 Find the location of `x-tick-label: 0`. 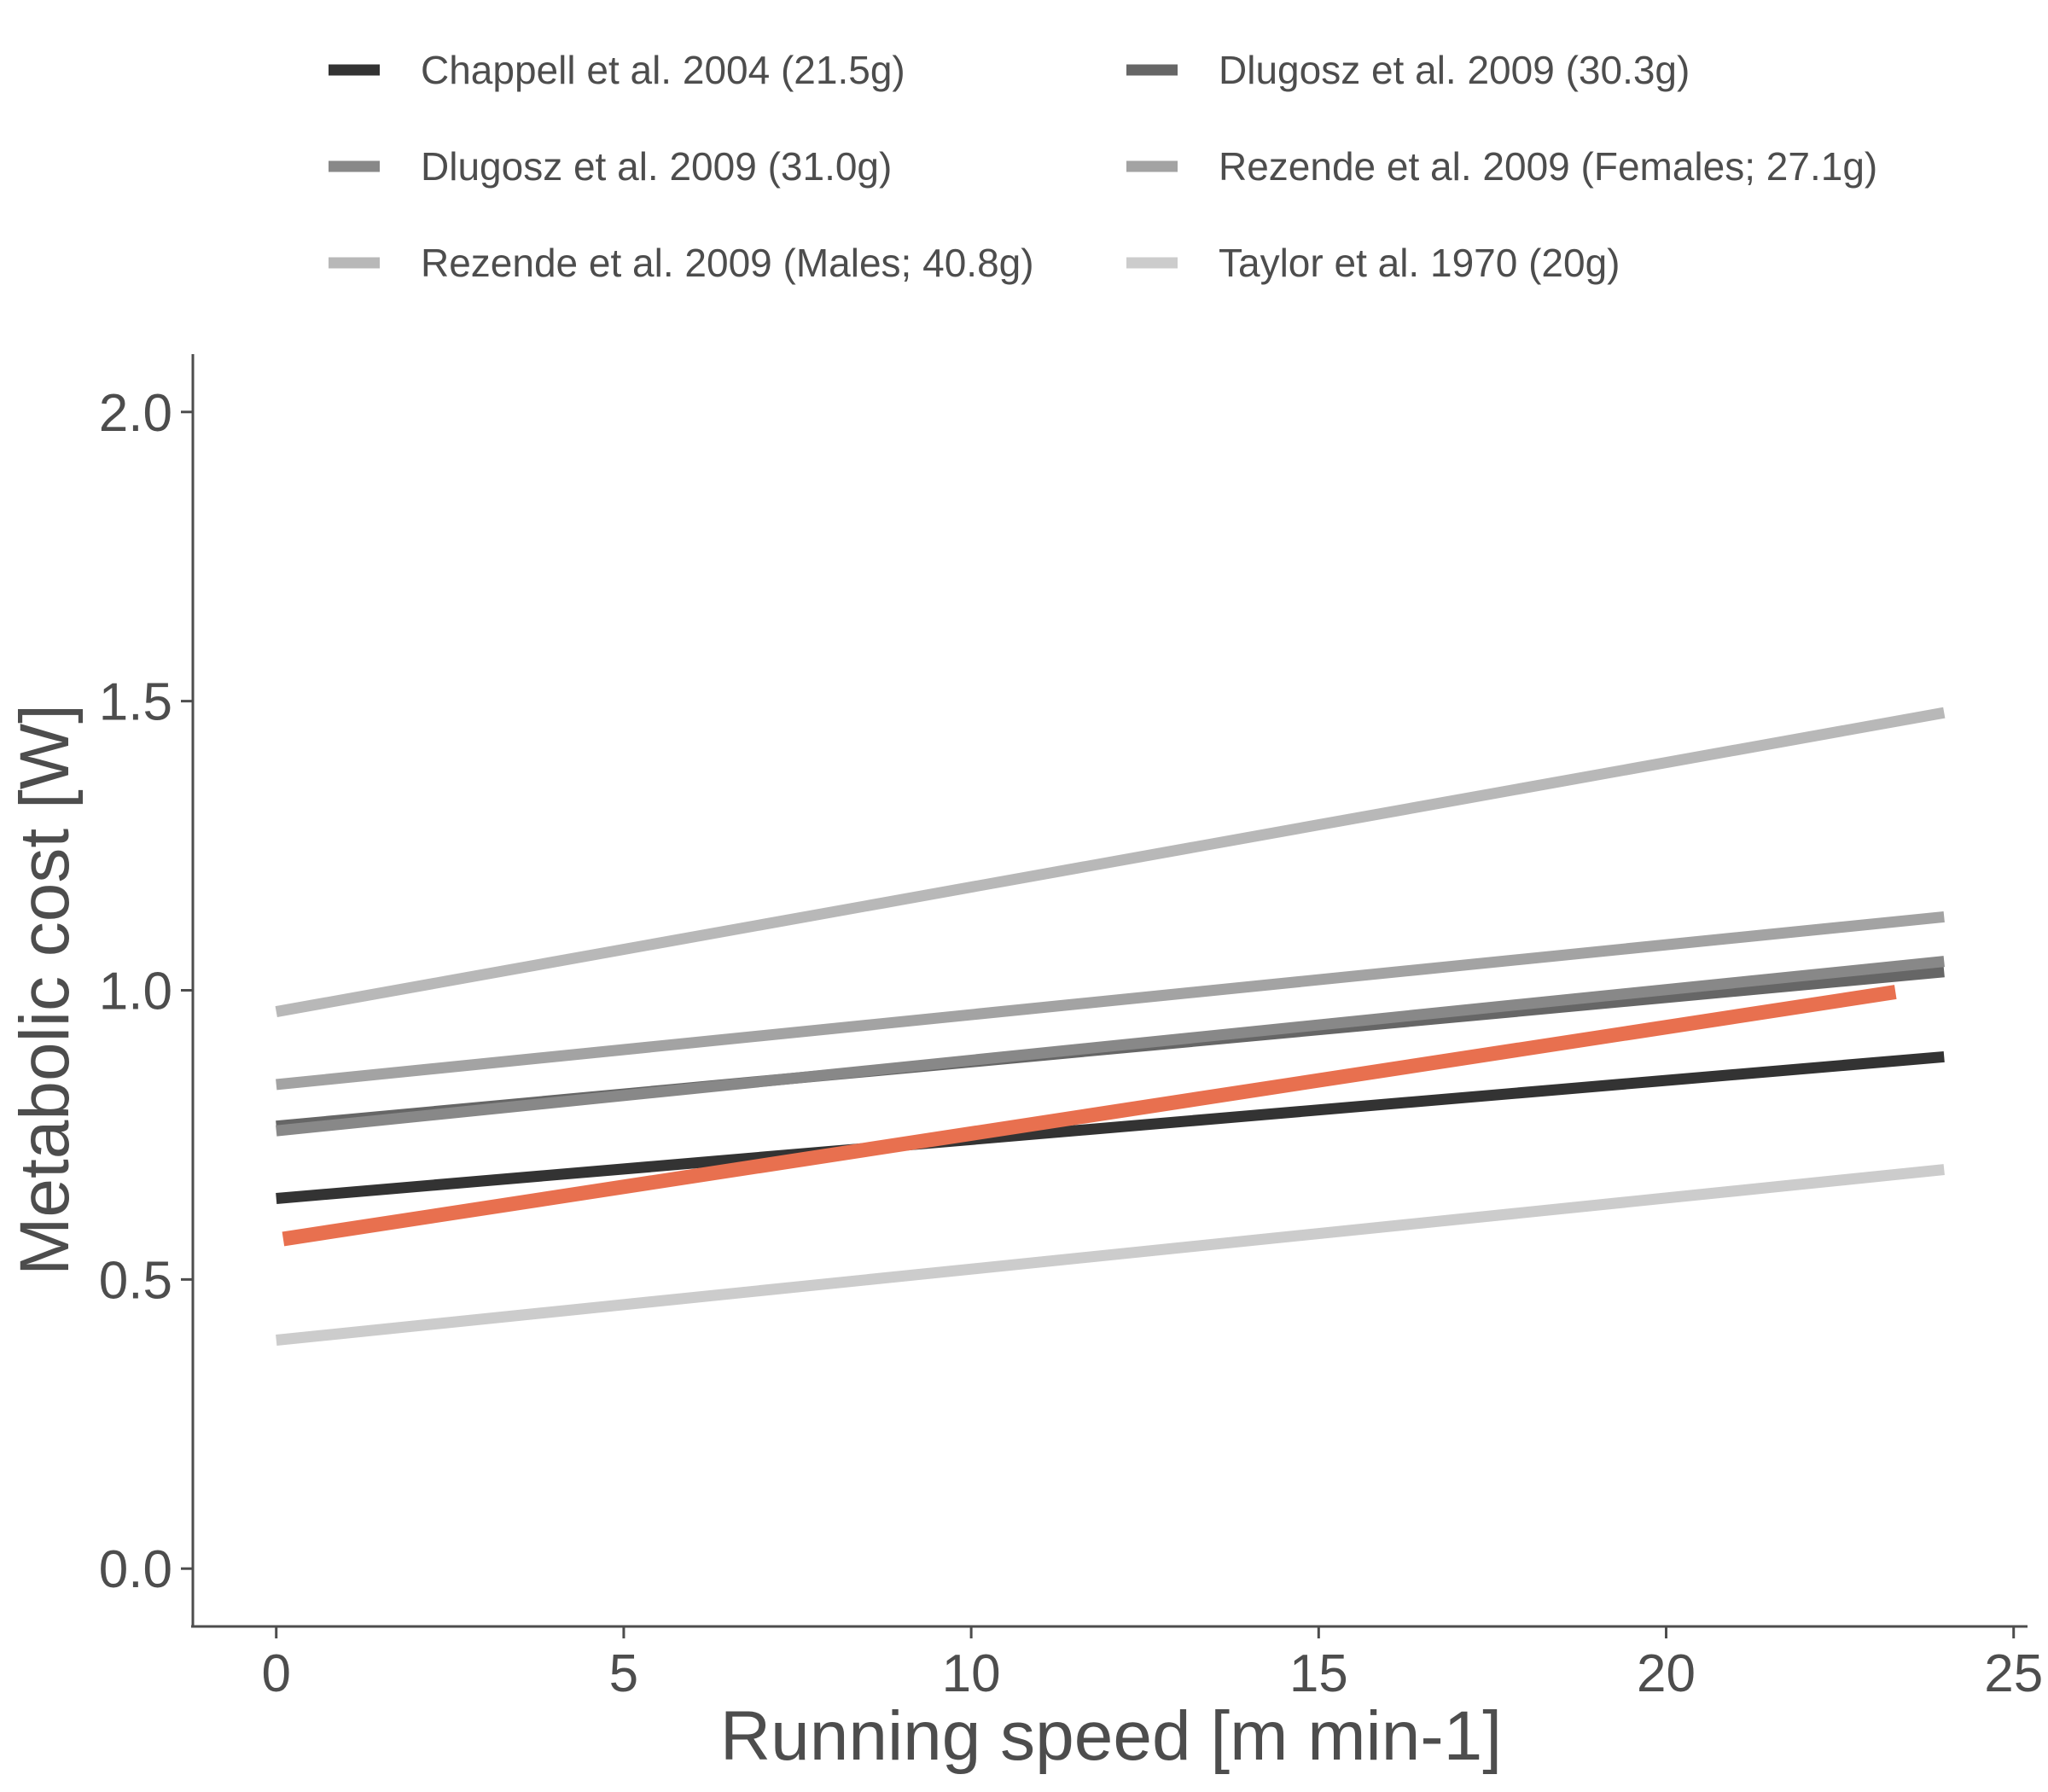

x-tick-label: 0 is located at coordinates (275, 1673).